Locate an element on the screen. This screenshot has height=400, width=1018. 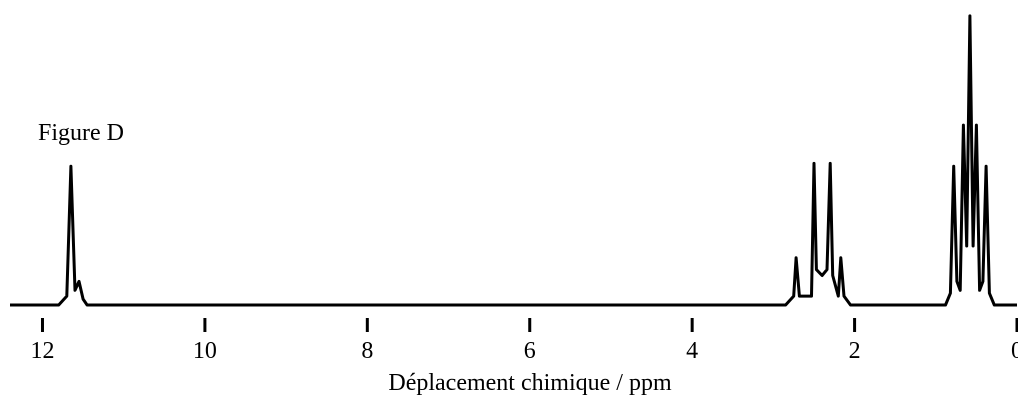
x-tick-label: 4 is located at coordinates (692, 351).